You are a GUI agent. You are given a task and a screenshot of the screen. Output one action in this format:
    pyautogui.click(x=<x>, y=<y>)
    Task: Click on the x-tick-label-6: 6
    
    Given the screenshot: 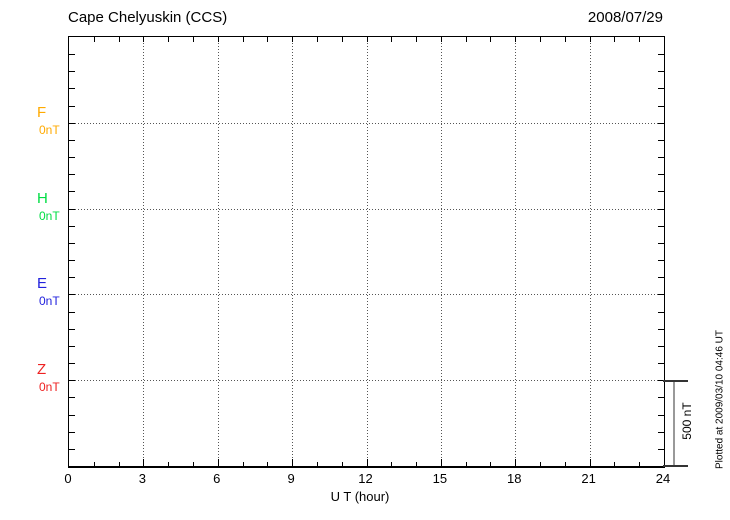 What is the action you would take?
    pyautogui.click(x=217, y=478)
    